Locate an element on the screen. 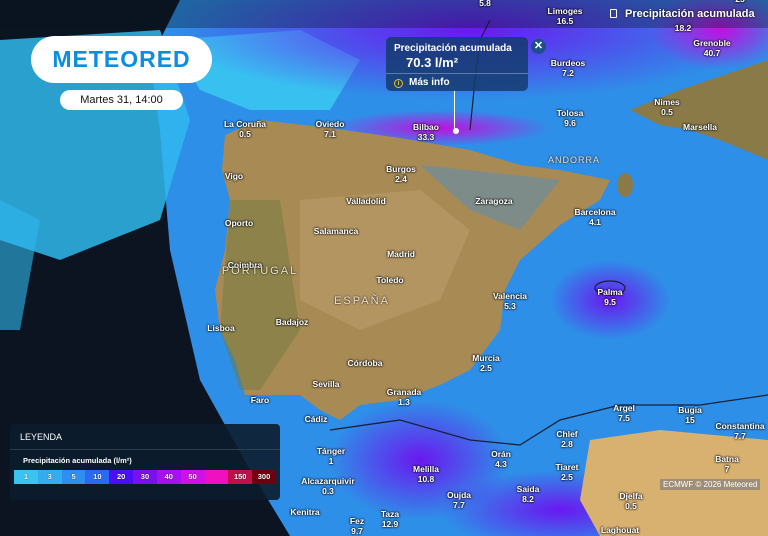 This screenshot has height=536, width=768. legend-color-scale: 1 3 5 10 20 30 40 50 150 300 is located at coordinates (145, 477).